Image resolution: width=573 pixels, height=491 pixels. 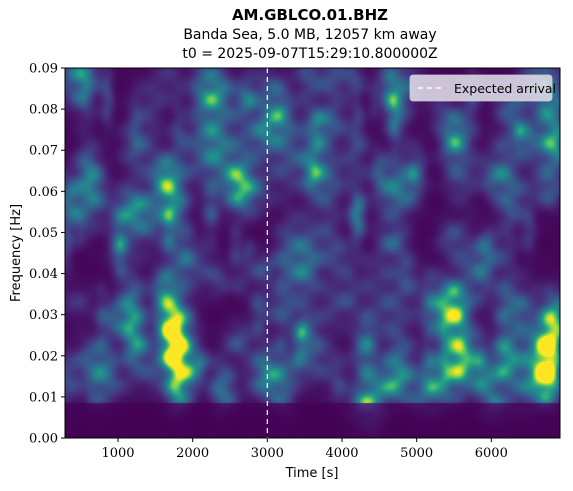 I want to click on x-tick-label: 4000, so click(x=341, y=453).